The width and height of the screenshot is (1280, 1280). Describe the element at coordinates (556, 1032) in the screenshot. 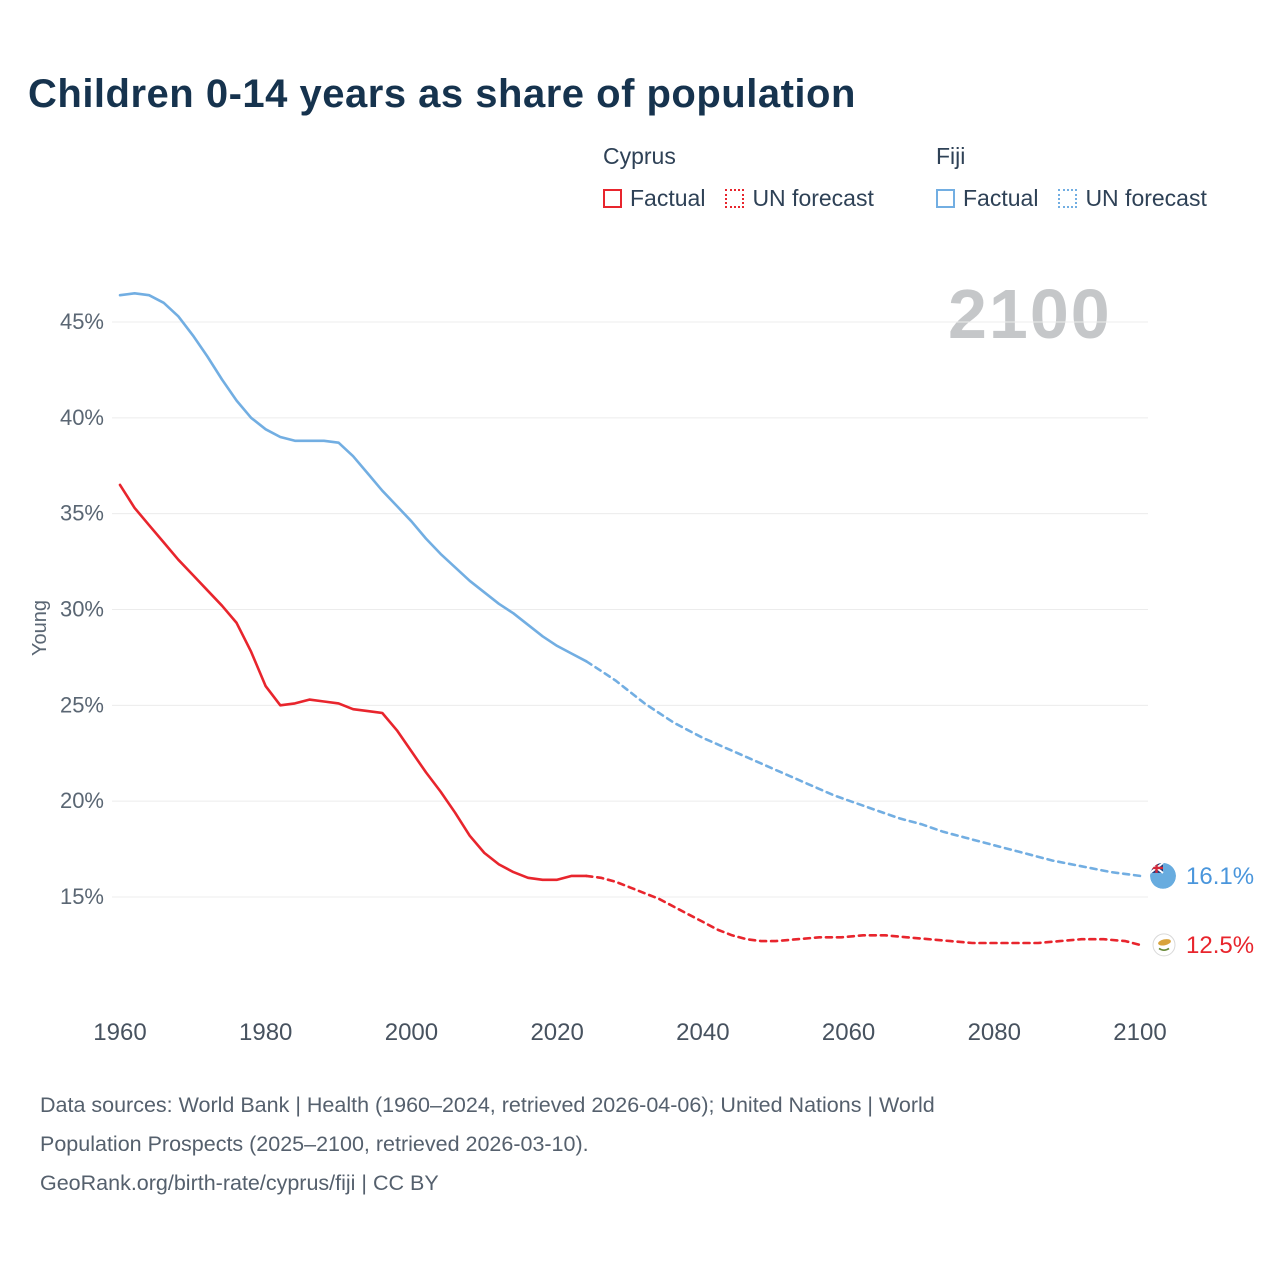

I see `svg-text: 2020` at that location.